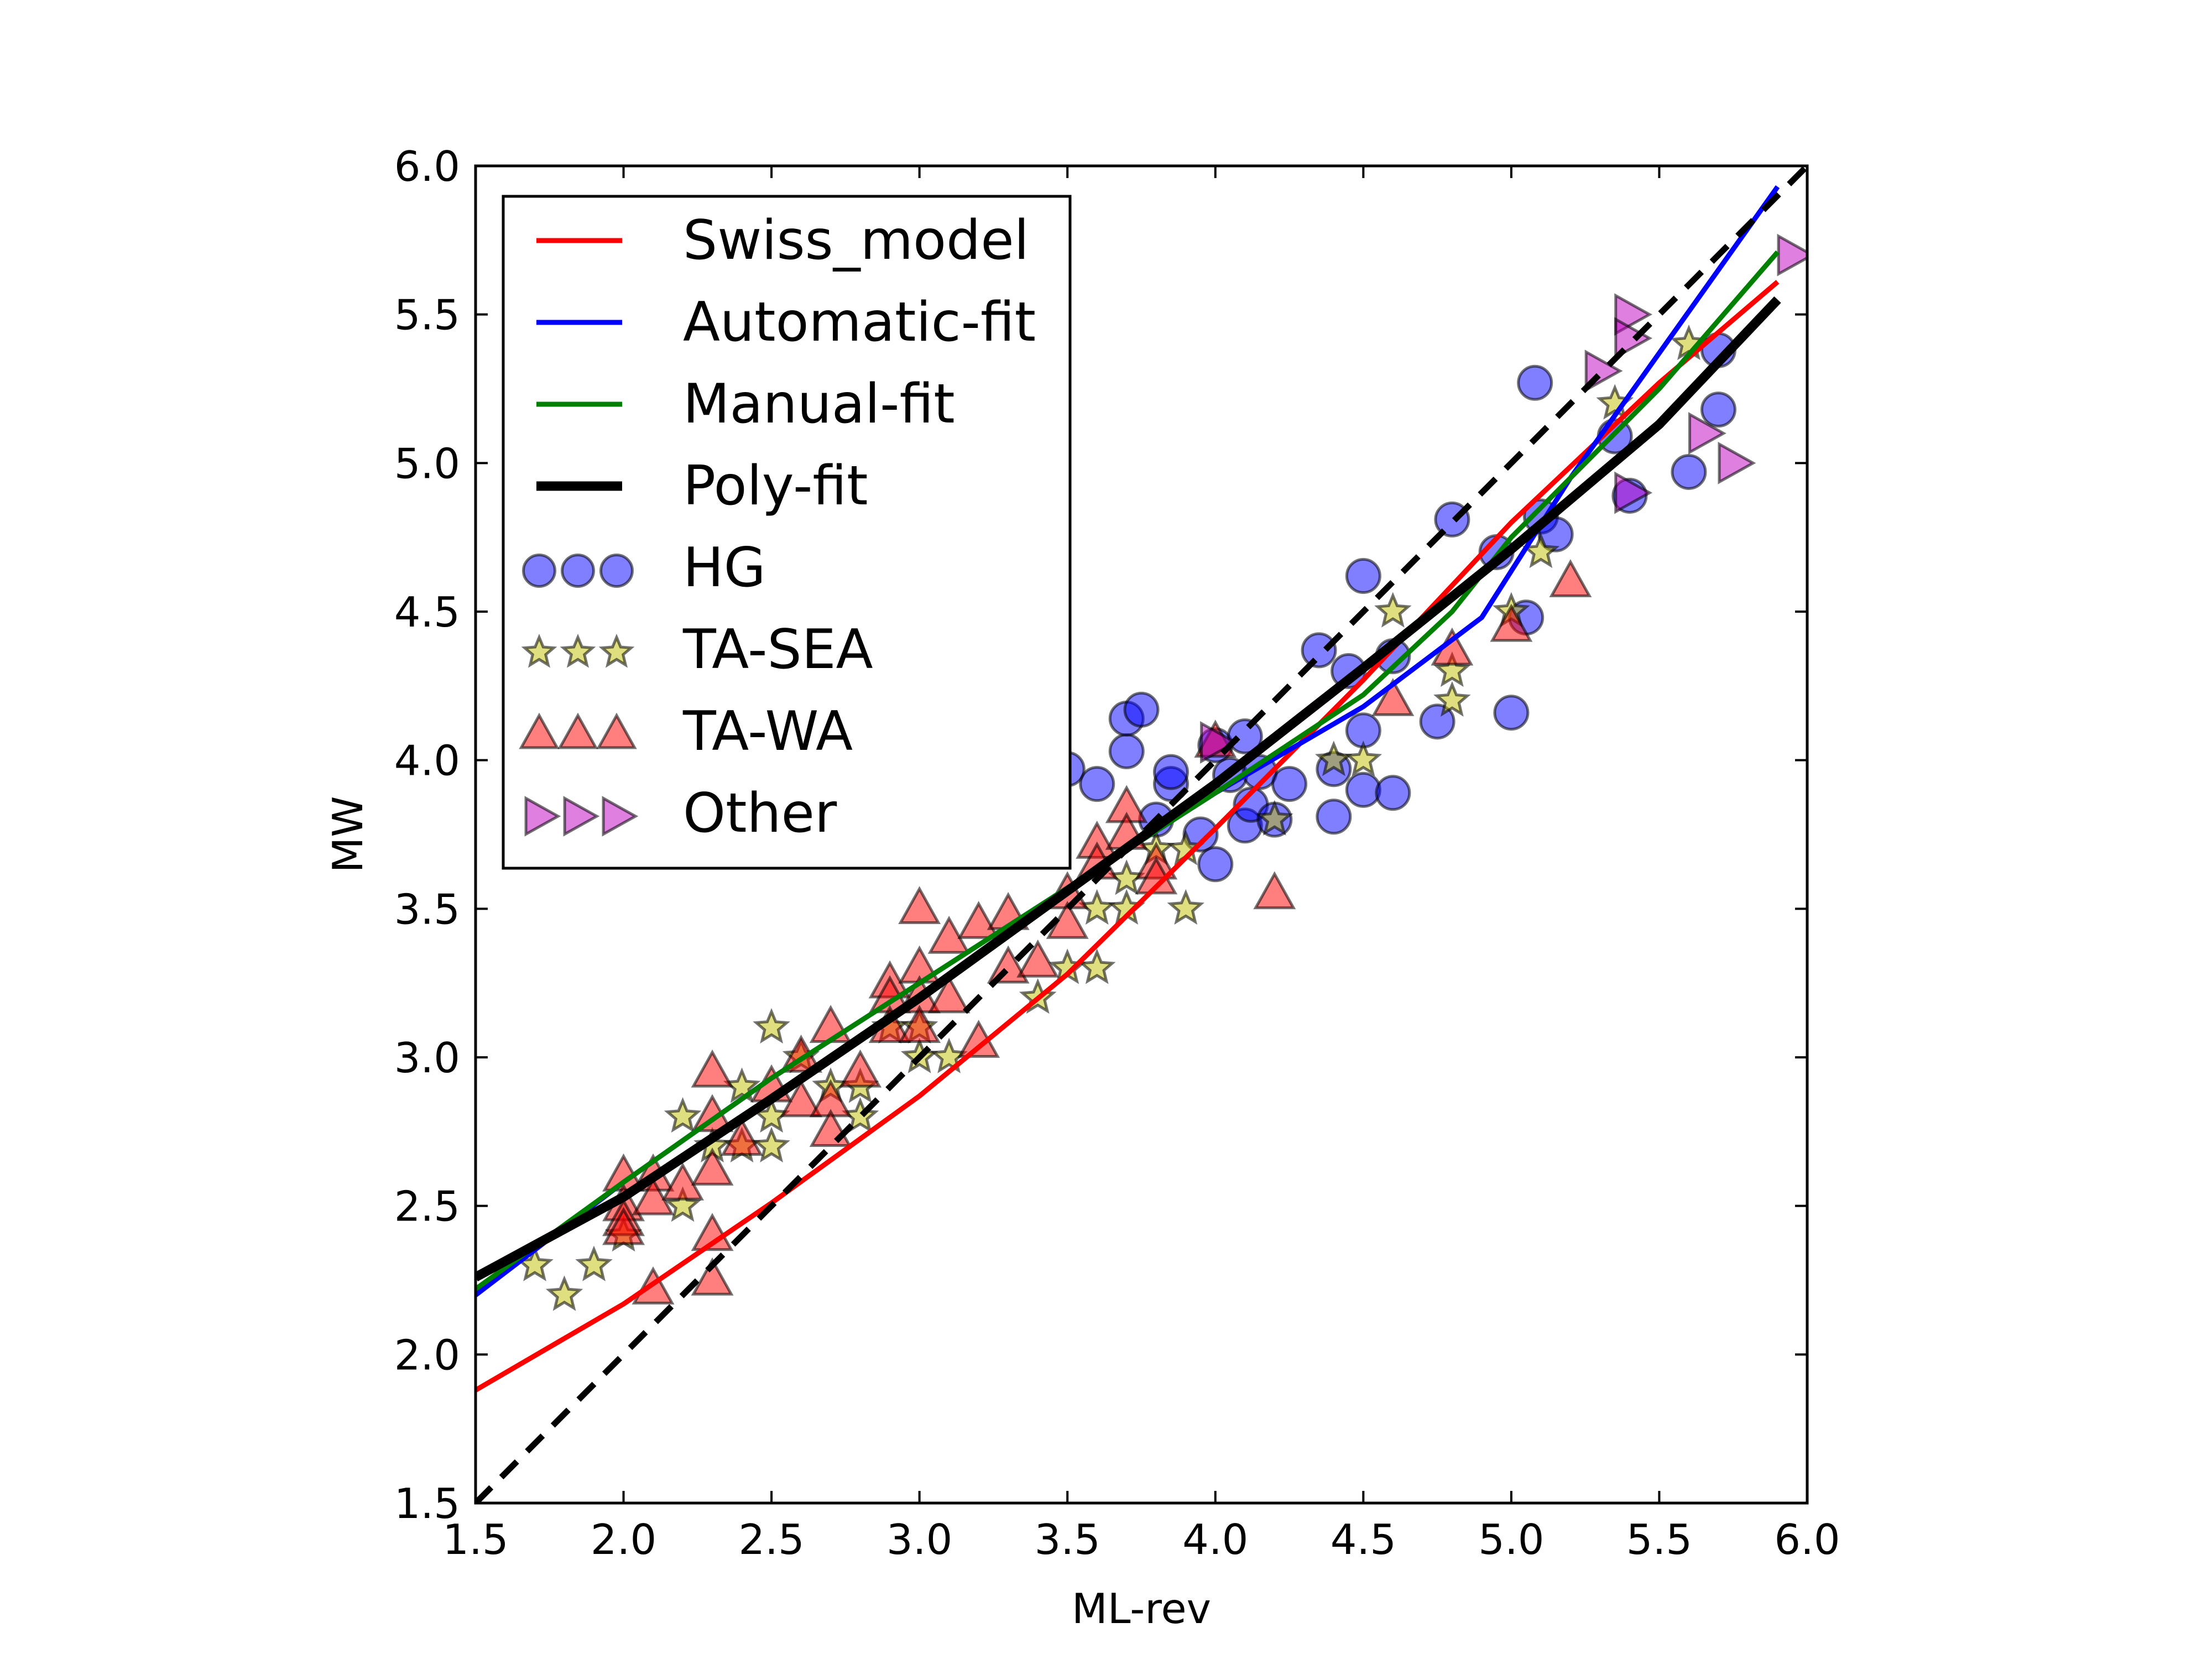 This screenshot has height=1659, width=2212. I want to click on y-tick-label: 5.5, so click(427, 316).